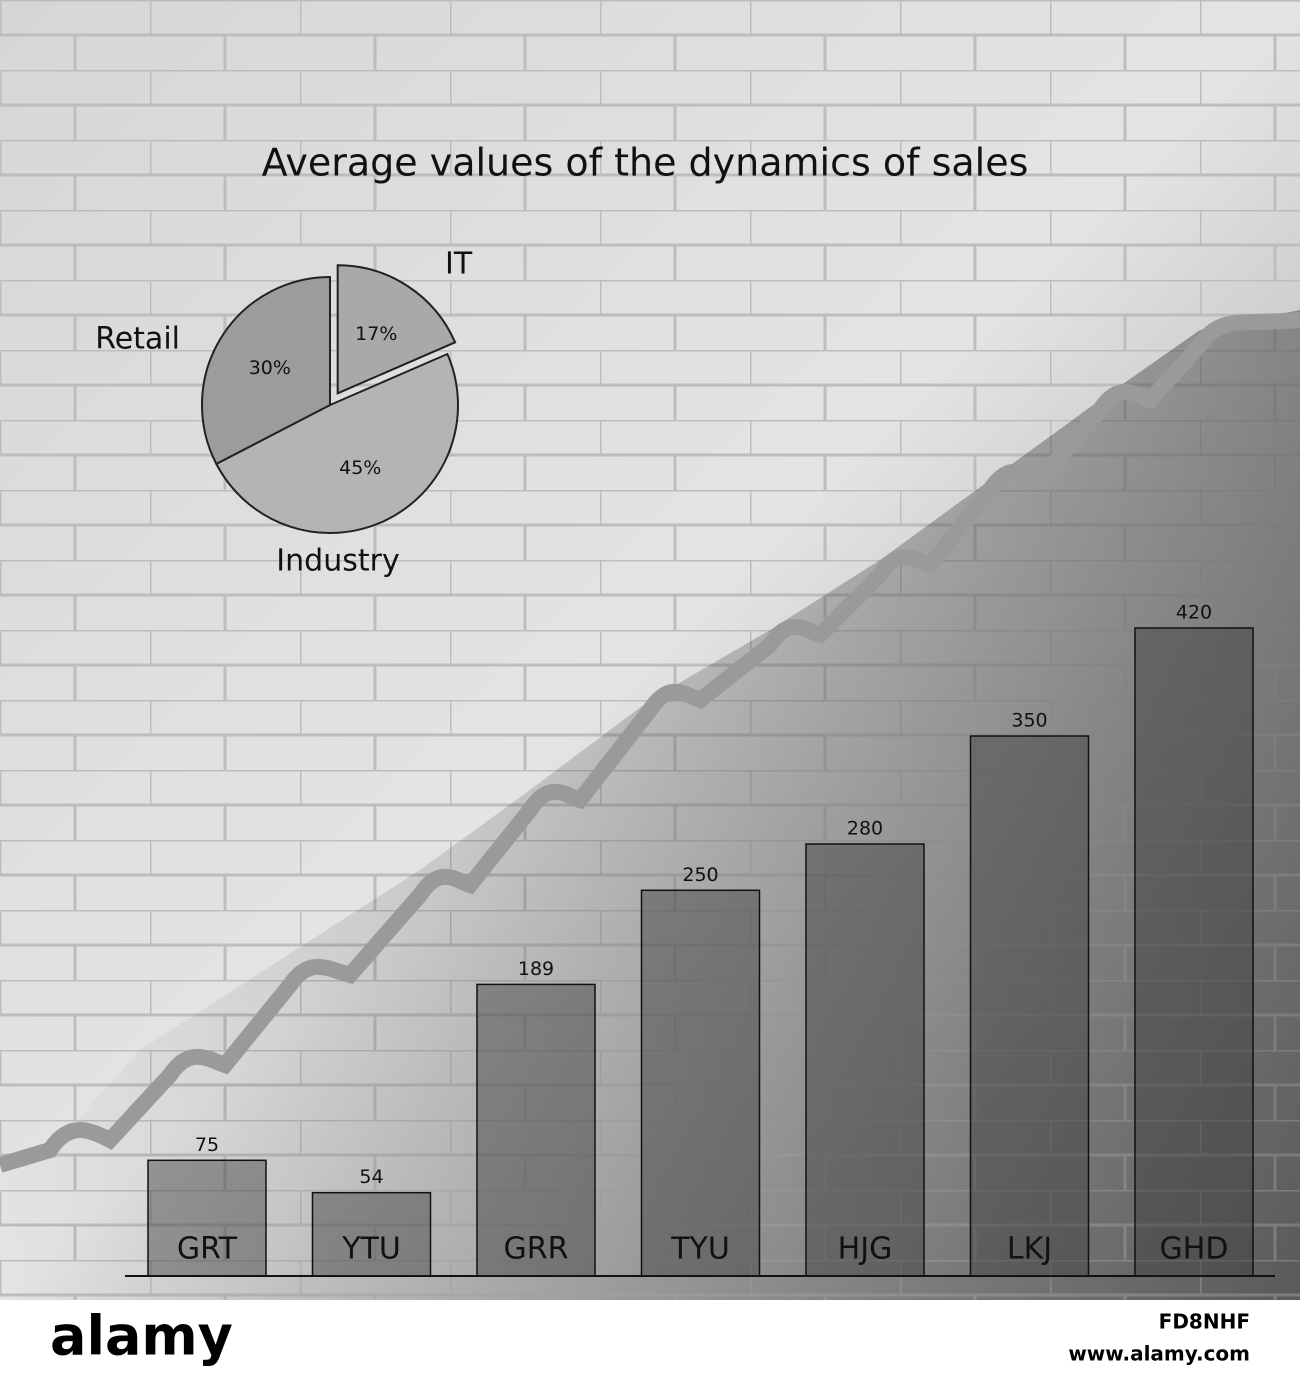  I want to click on bar-value-label: 189, so click(536, 969).